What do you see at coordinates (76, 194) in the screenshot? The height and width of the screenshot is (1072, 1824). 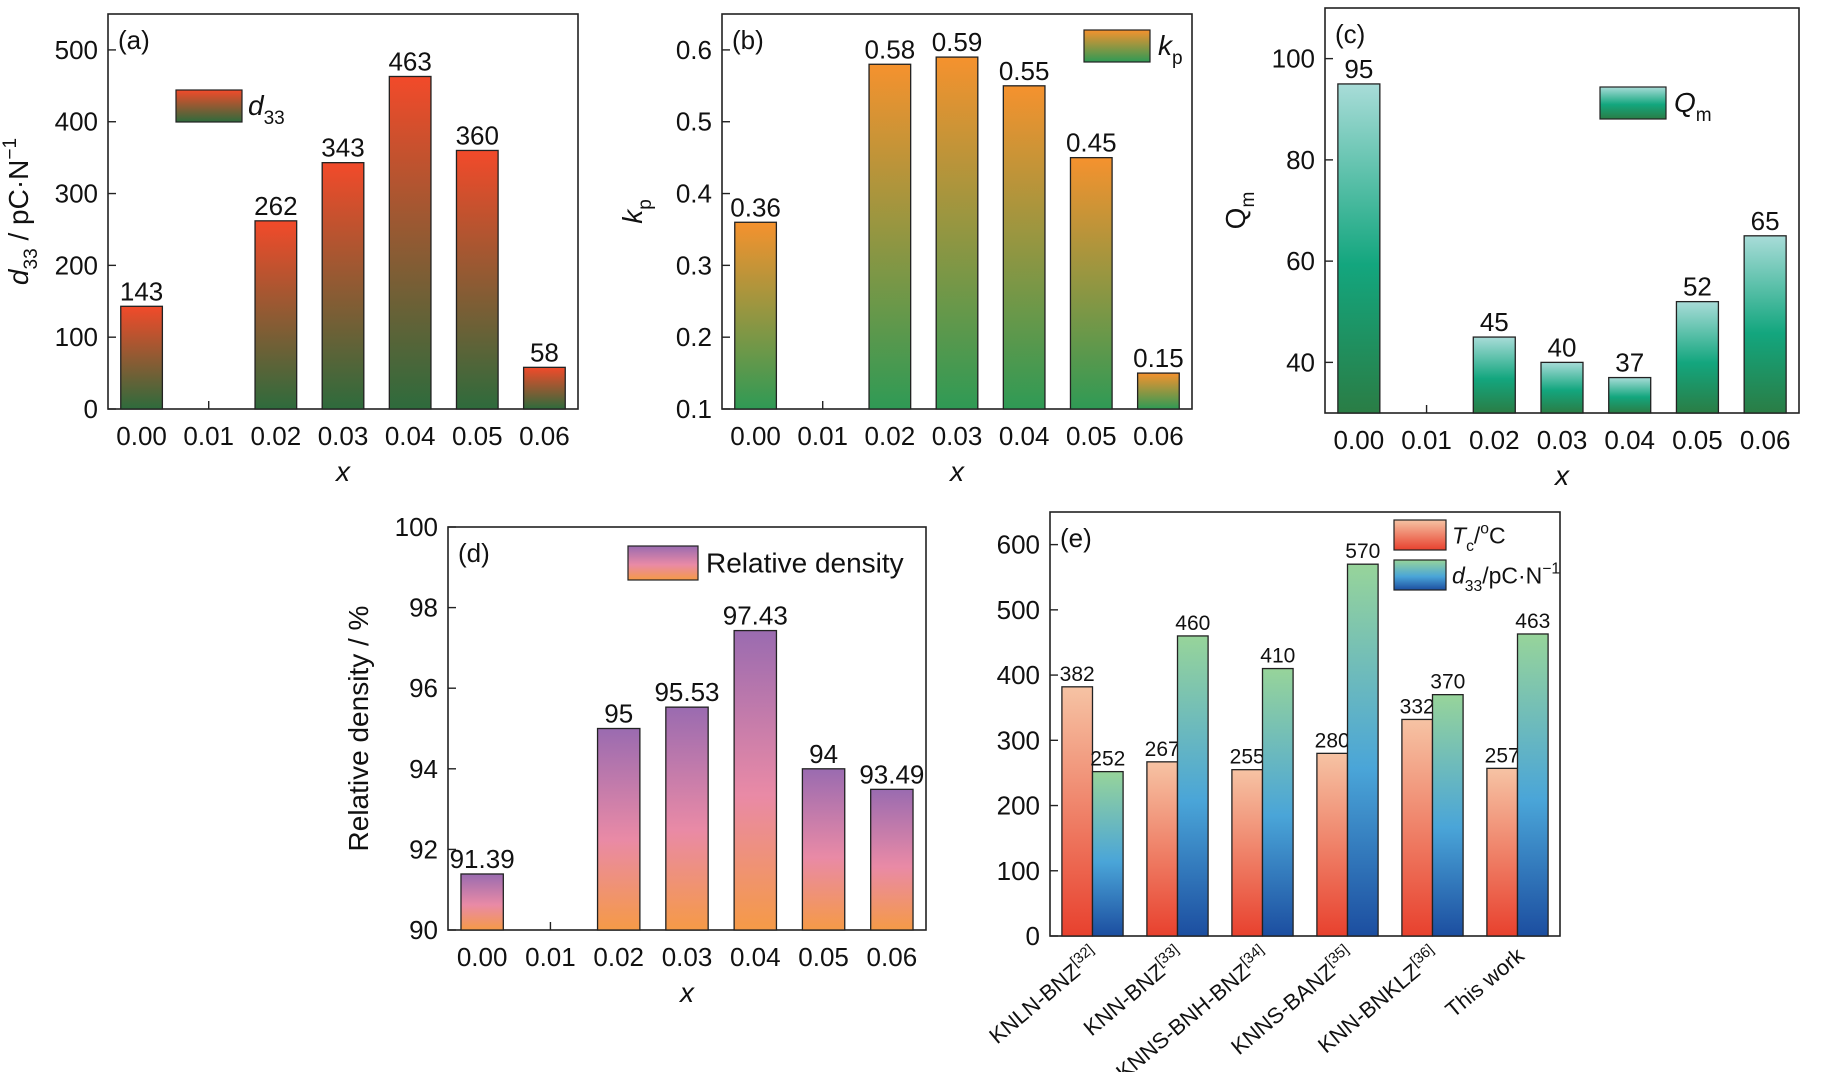 I see `y-tick-label: 300` at bounding box center [76, 194].